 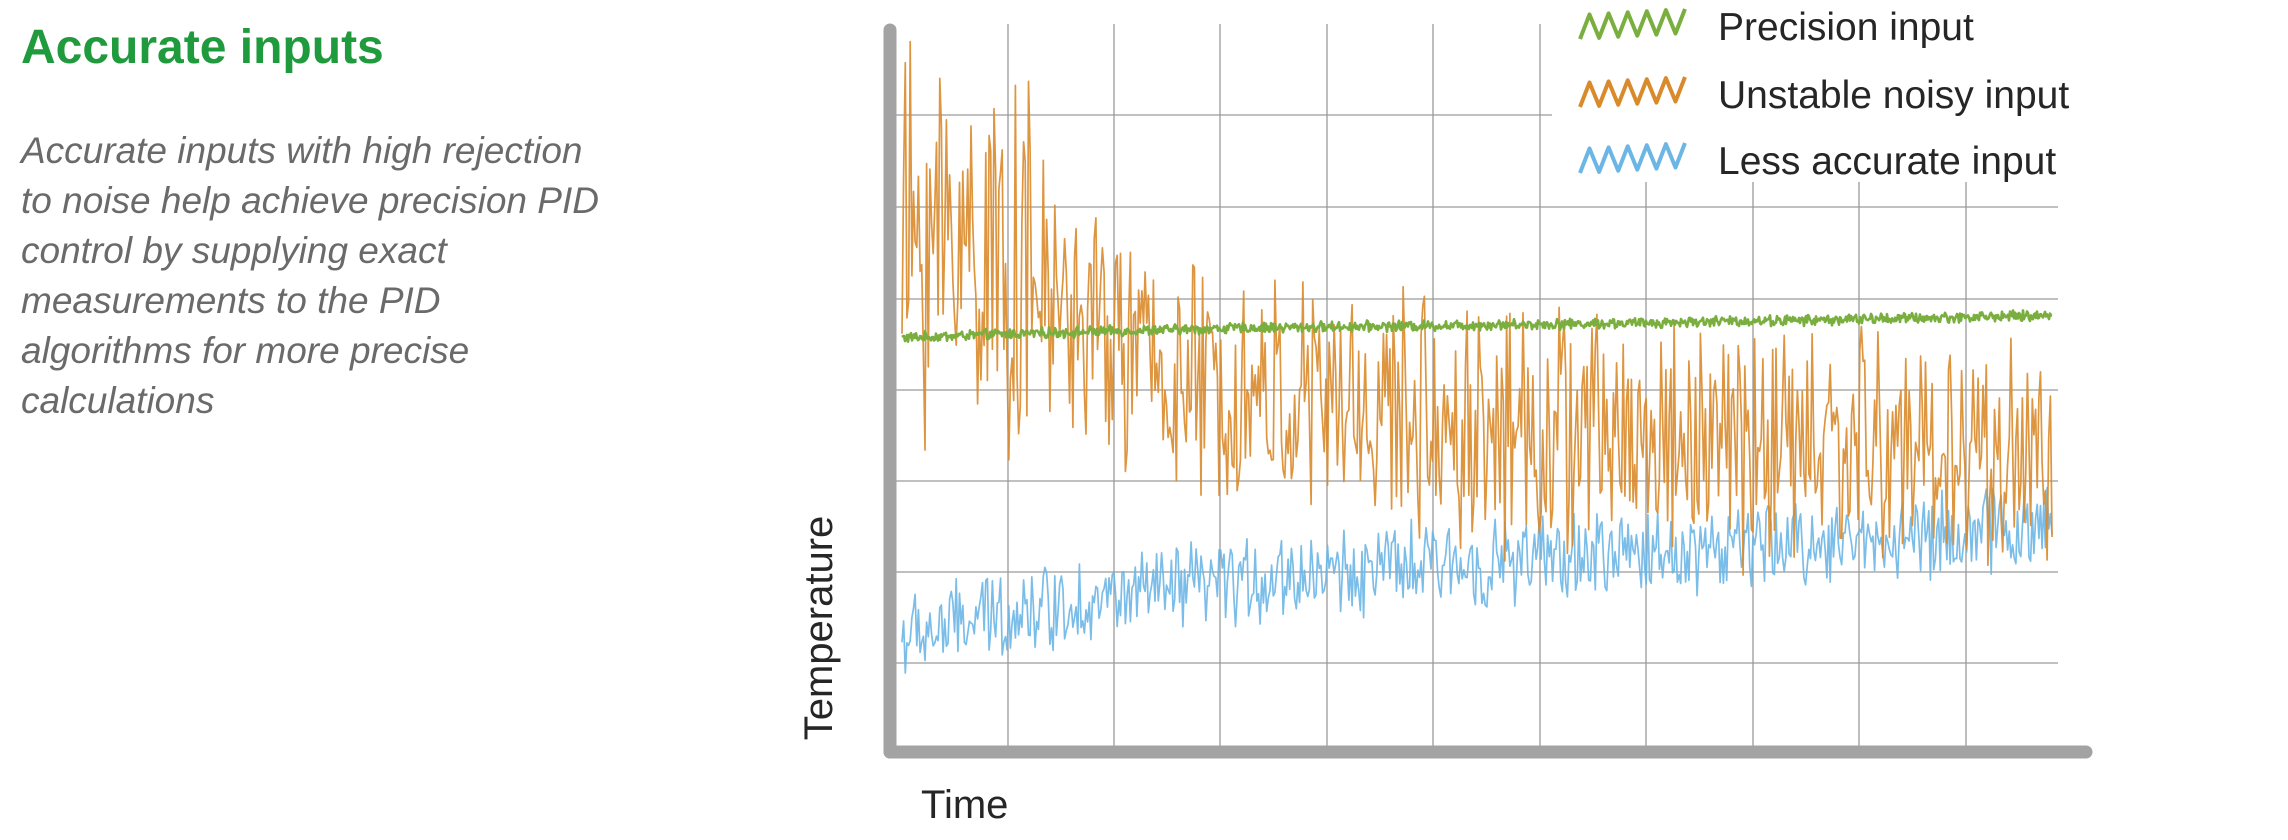 I want to click on series-line-less-accurate-input, so click(x=1477, y=580).